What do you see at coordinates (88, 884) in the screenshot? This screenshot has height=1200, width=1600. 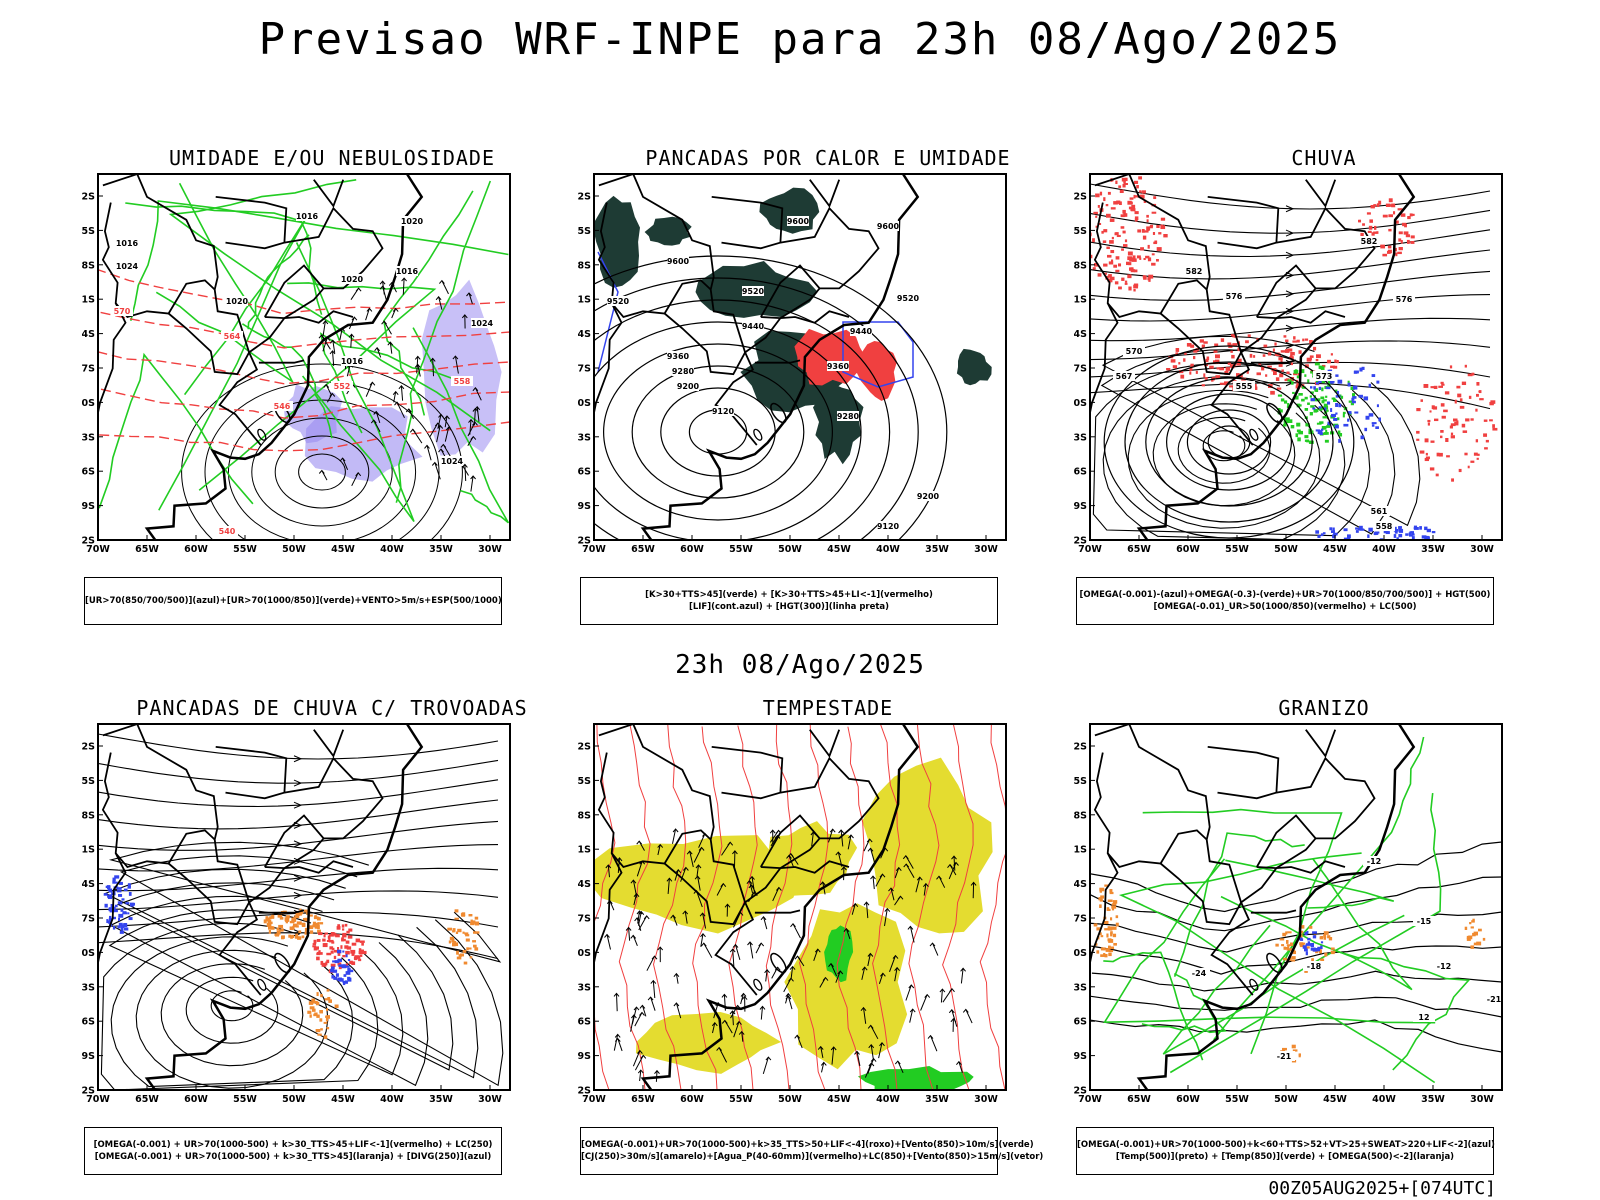 I see `lat-tick-label: 24S` at bounding box center [88, 884].